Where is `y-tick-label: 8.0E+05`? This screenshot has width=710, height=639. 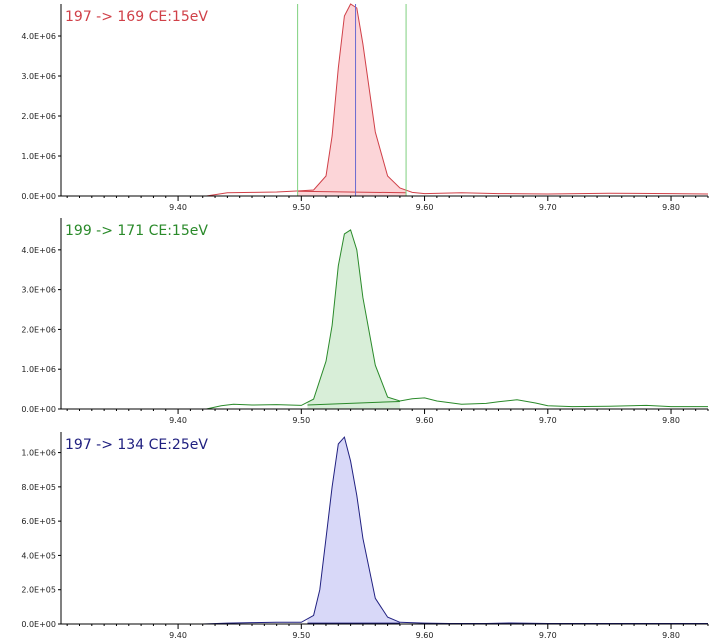
y-tick-label: 8.0E+05 is located at coordinates (38, 487).